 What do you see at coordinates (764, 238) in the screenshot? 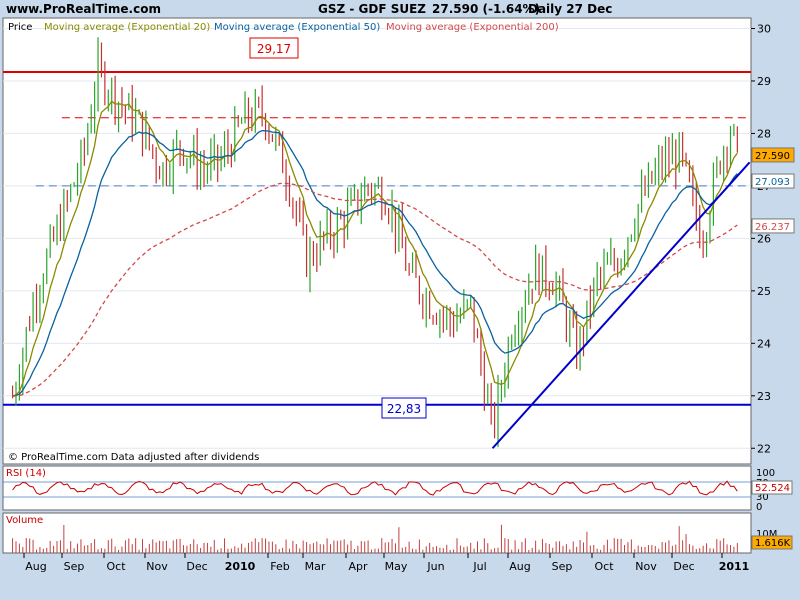
I see `y-tick-label: 26` at bounding box center [764, 238].